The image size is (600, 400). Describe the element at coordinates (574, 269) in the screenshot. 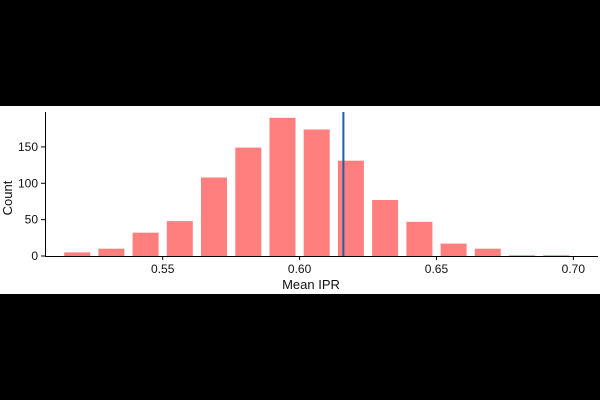

I see `x-tick-label: 0.70` at that location.